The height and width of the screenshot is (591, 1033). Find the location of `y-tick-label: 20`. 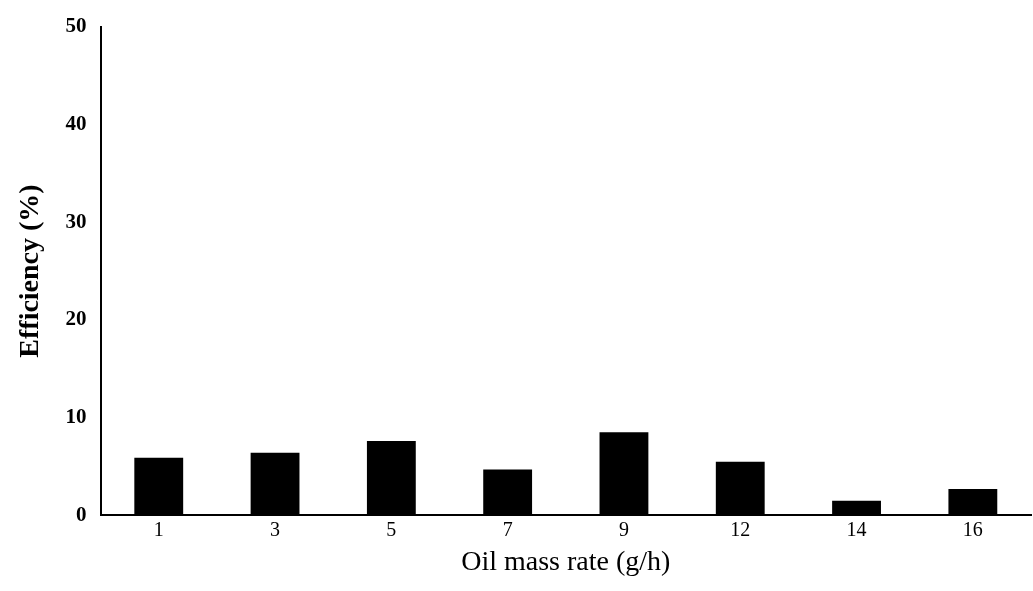

y-tick-label: 20 is located at coordinates (76, 318).